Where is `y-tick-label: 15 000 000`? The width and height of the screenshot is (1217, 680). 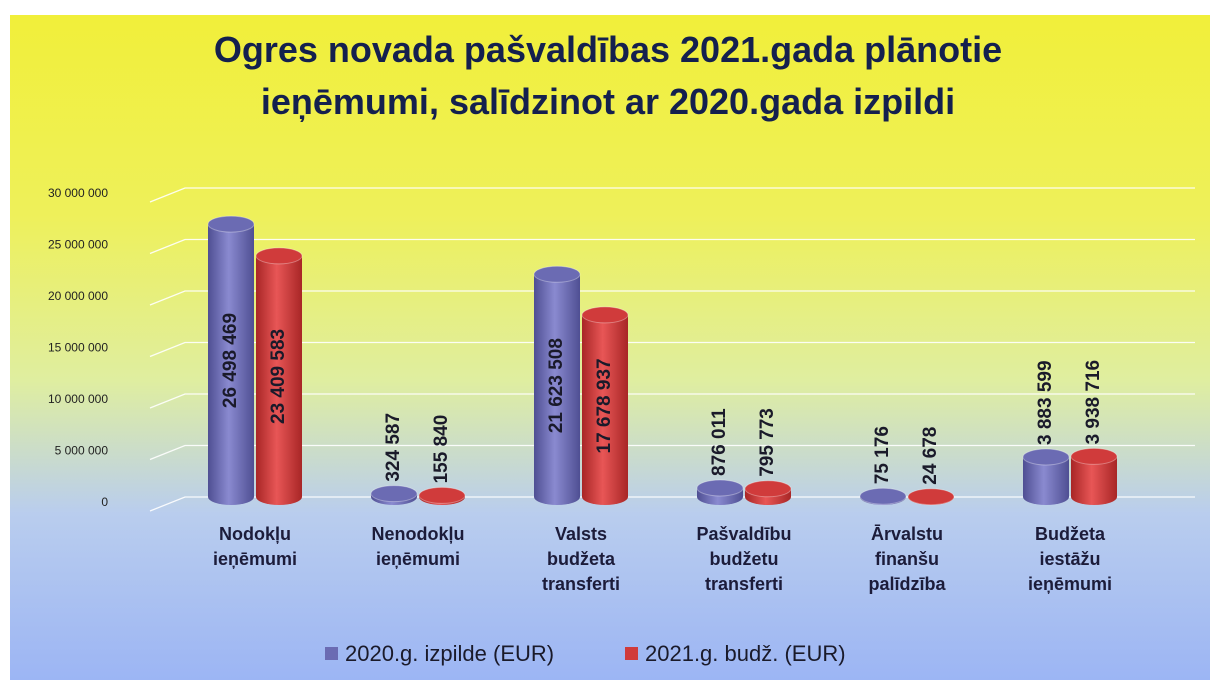 y-tick-label: 15 000 000 is located at coordinates (78, 348).